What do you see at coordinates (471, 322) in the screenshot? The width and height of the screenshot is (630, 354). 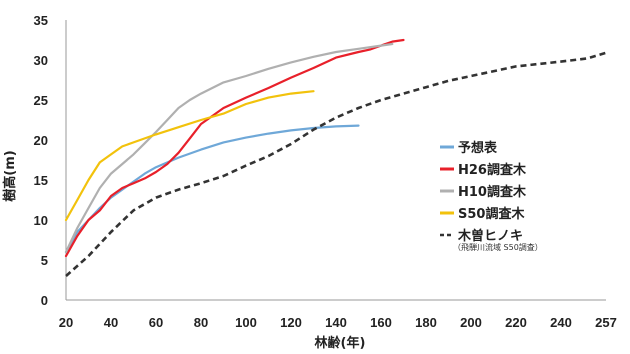 I see `x-tick-label: 200` at bounding box center [471, 322].